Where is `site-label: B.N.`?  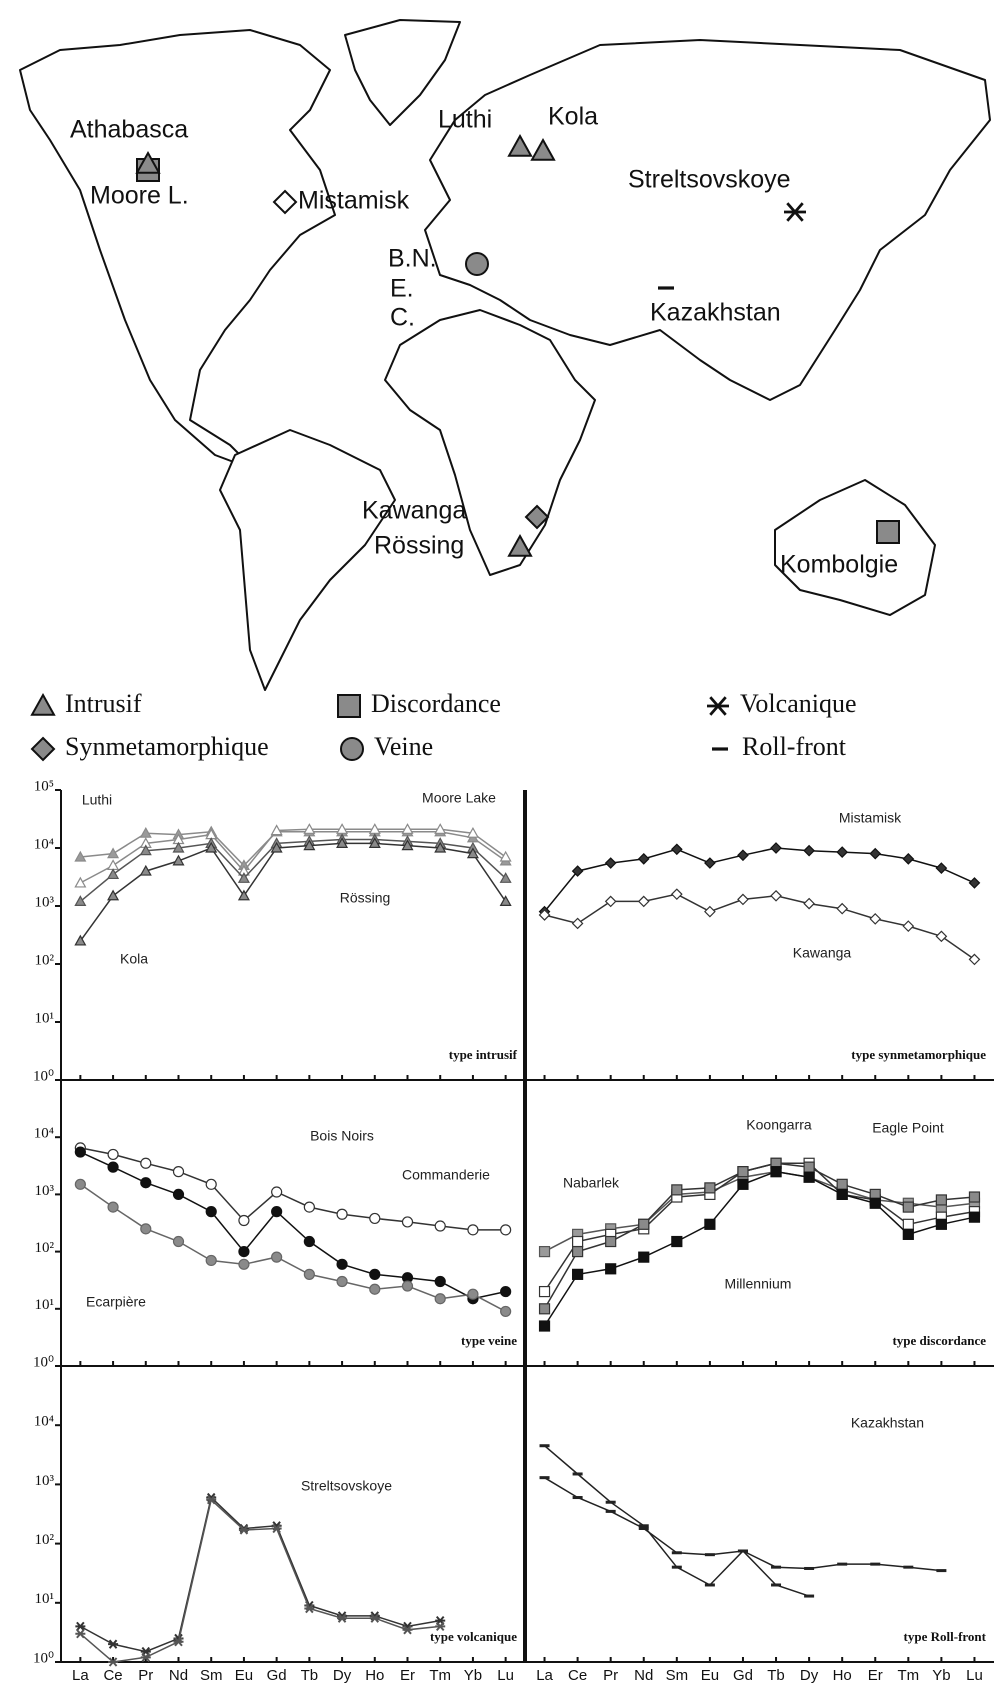 site-label: B.N. is located at coordinates (412, 259).